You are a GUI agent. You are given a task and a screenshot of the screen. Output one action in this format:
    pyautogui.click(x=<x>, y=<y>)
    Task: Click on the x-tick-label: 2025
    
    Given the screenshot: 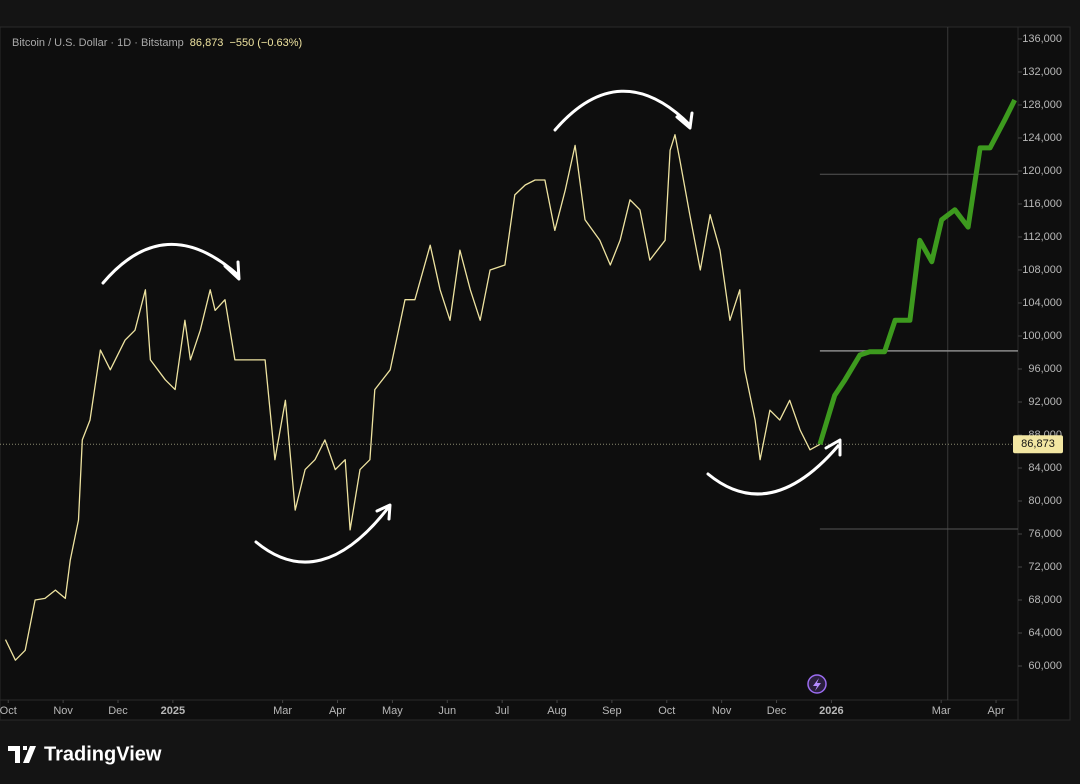 What is the action you would take?
    pyautogui.click(x=173, y=711)
    